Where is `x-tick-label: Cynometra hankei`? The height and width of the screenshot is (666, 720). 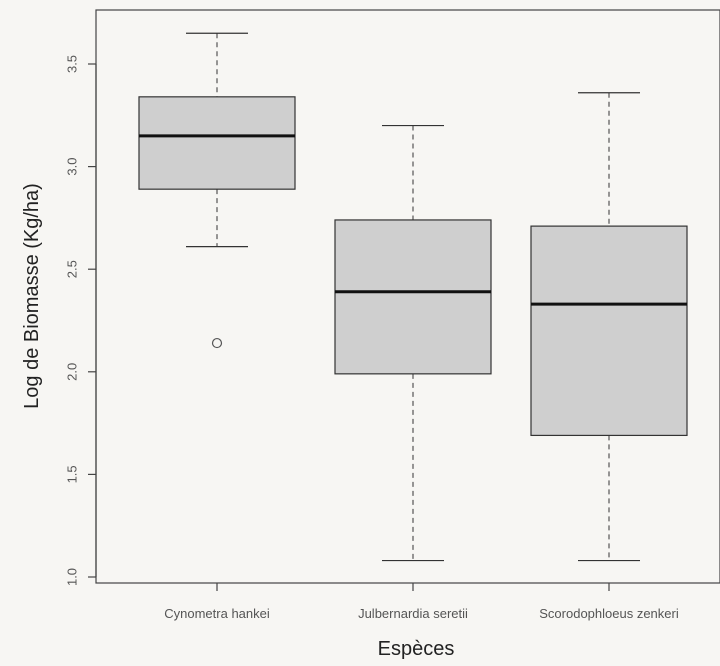
x-tick-label: Cynometra hankei is located at coordinates (217, 613).